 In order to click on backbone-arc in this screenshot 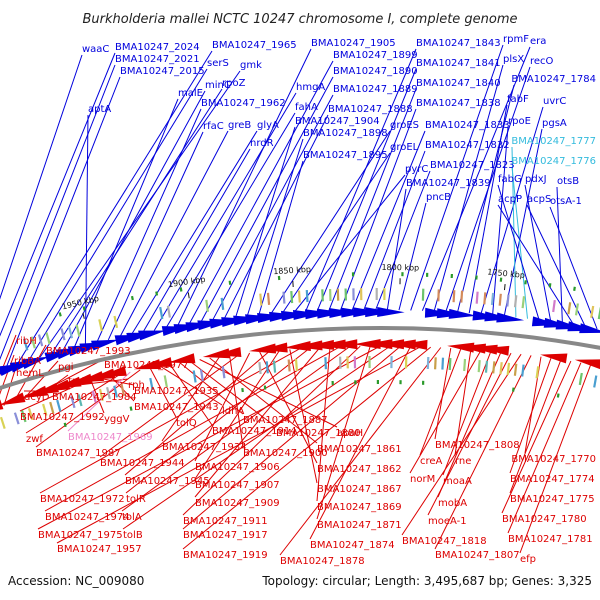, I will do `click(300, 358)`.